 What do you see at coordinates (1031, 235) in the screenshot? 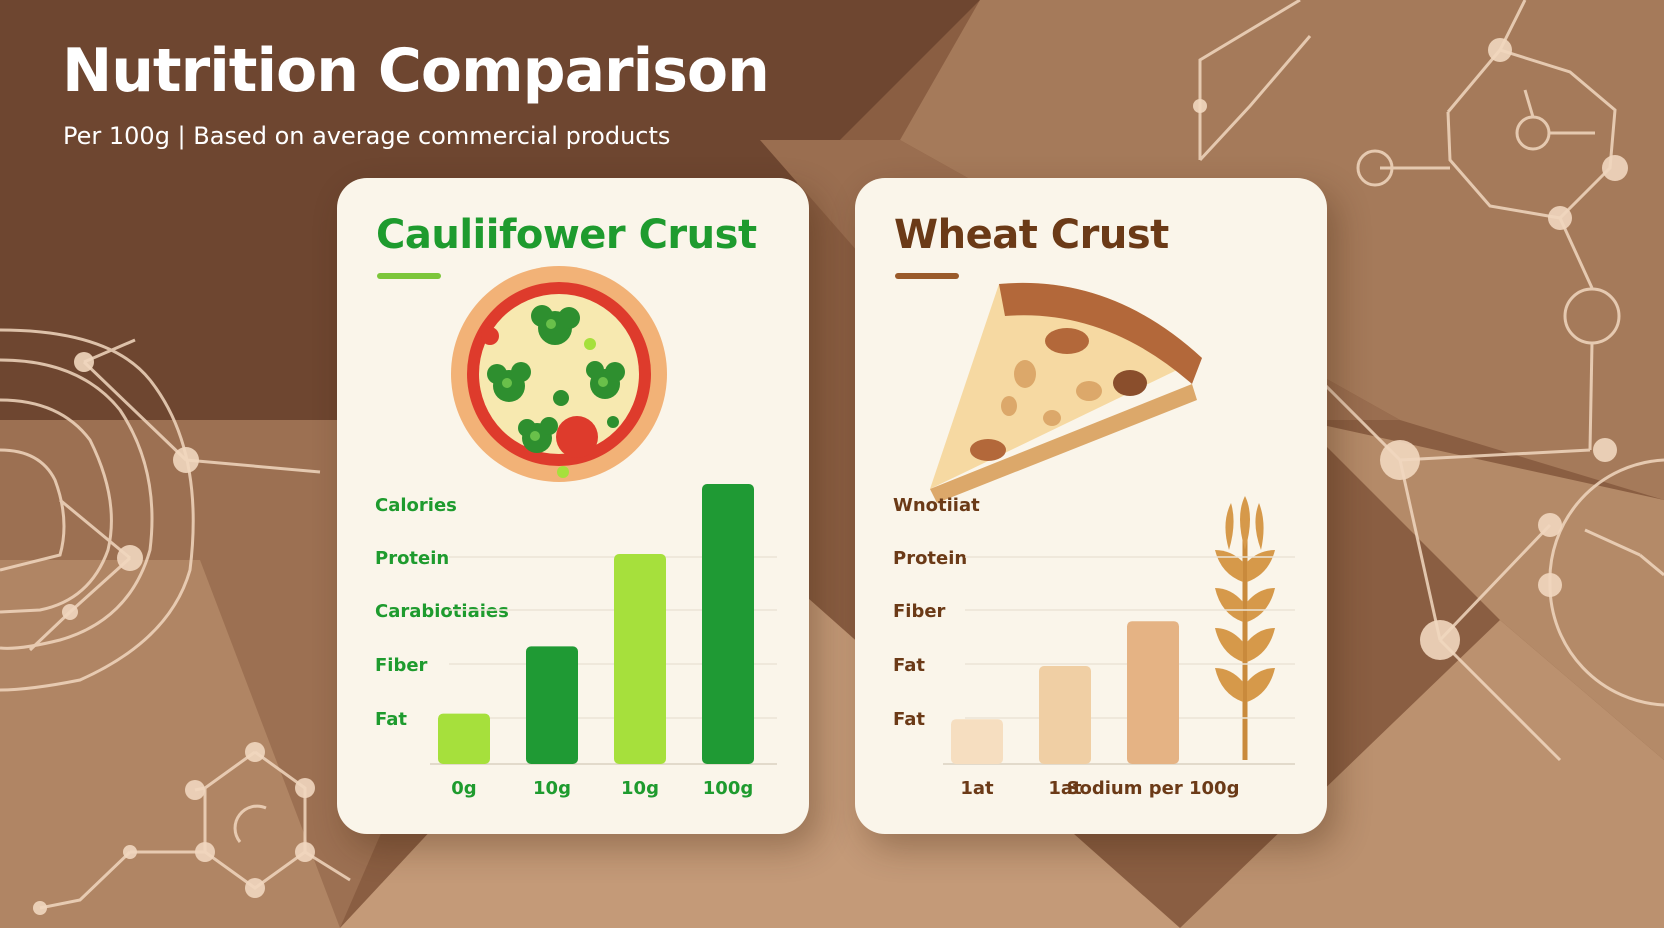
I see `wheat-card-title: Wheat Crust` at bounding box center [1031, 235].